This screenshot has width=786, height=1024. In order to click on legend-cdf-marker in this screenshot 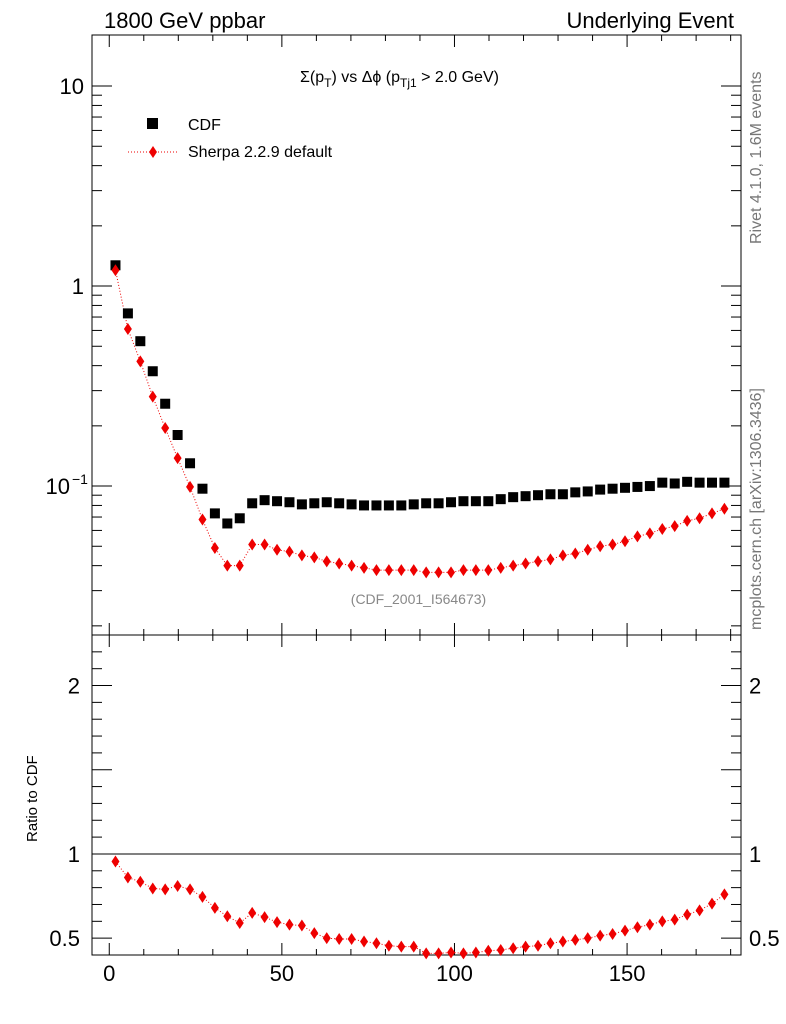, I will do `click(152, 123)`.